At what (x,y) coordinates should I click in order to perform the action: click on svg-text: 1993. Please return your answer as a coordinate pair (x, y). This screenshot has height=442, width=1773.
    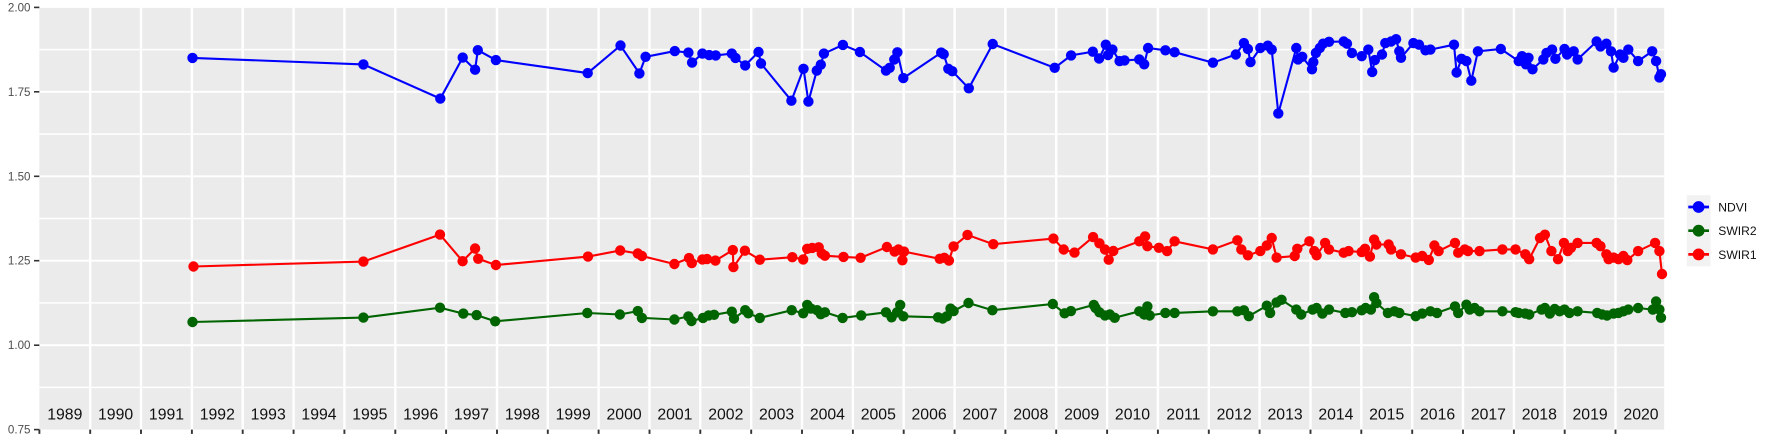
    Looking at the image, I should click on (268, 415).